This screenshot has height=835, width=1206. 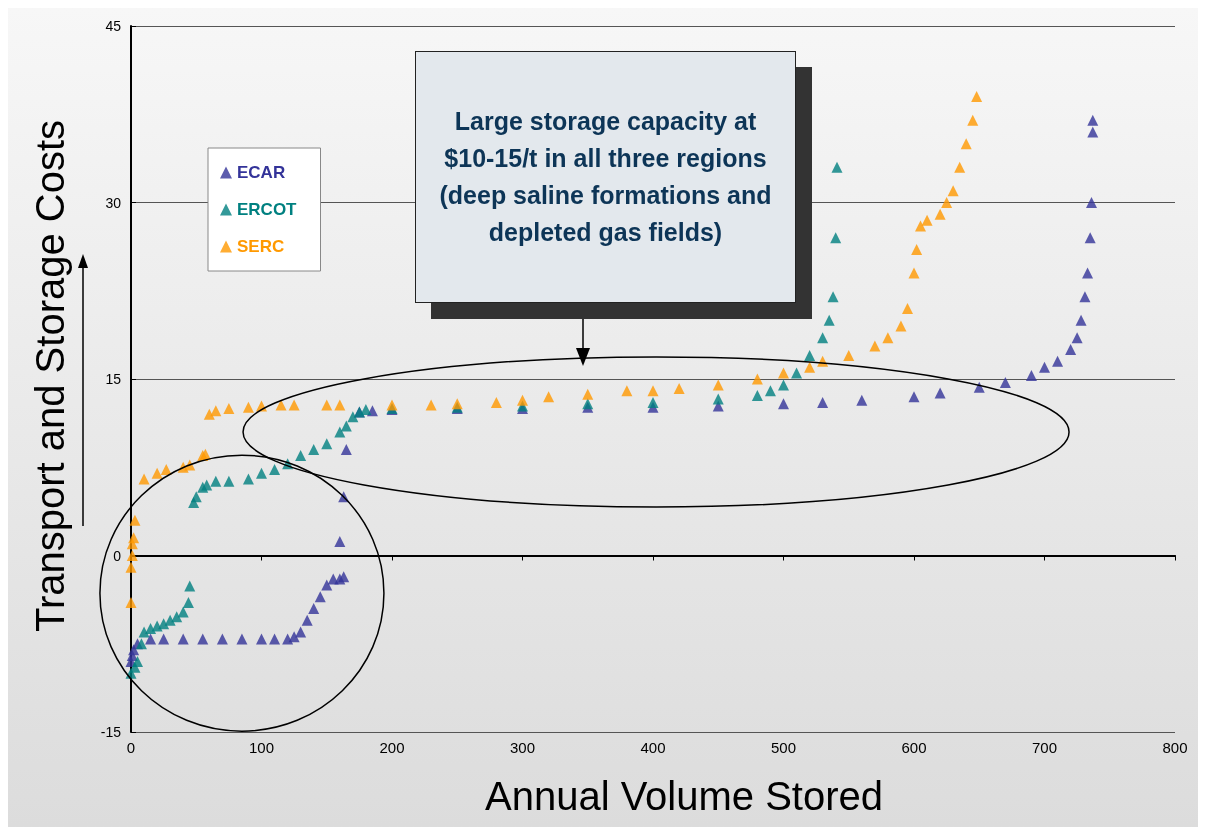 What do you see at coordinates (267, 209) in the screenshot?
I see `legend-label: ERCOT` at bounding box center [267, 209].